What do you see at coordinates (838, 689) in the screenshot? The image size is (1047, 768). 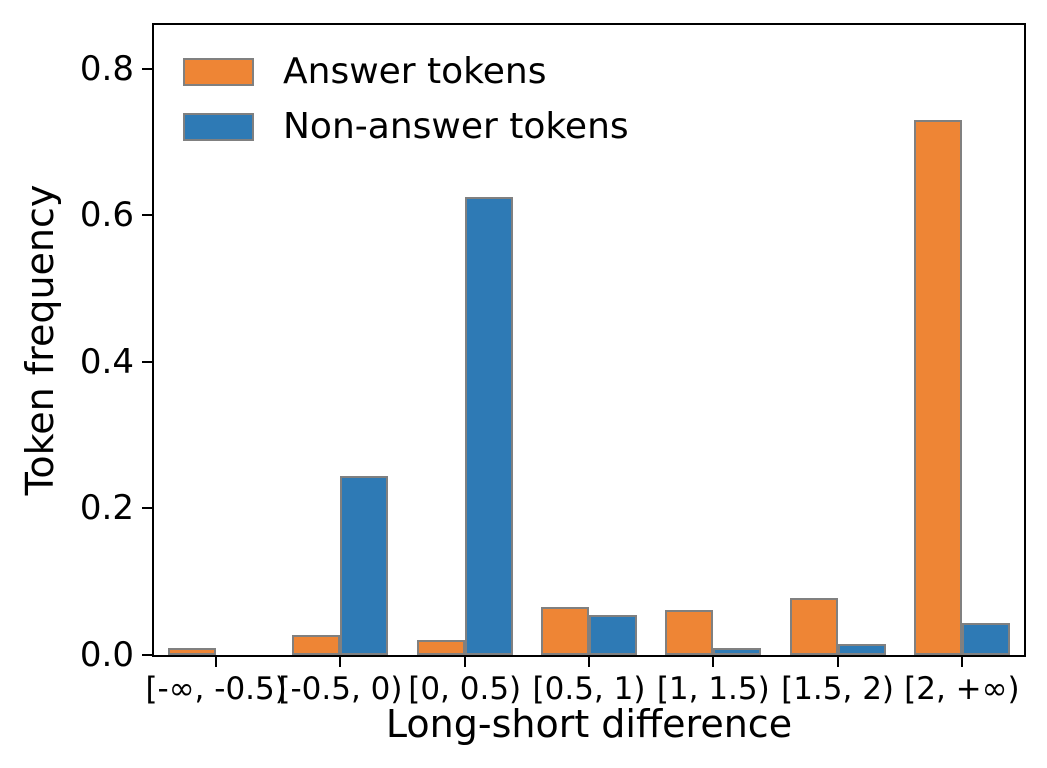 I see `x-tick-label: [1.5, 2)` at bounding box center [838, 689].